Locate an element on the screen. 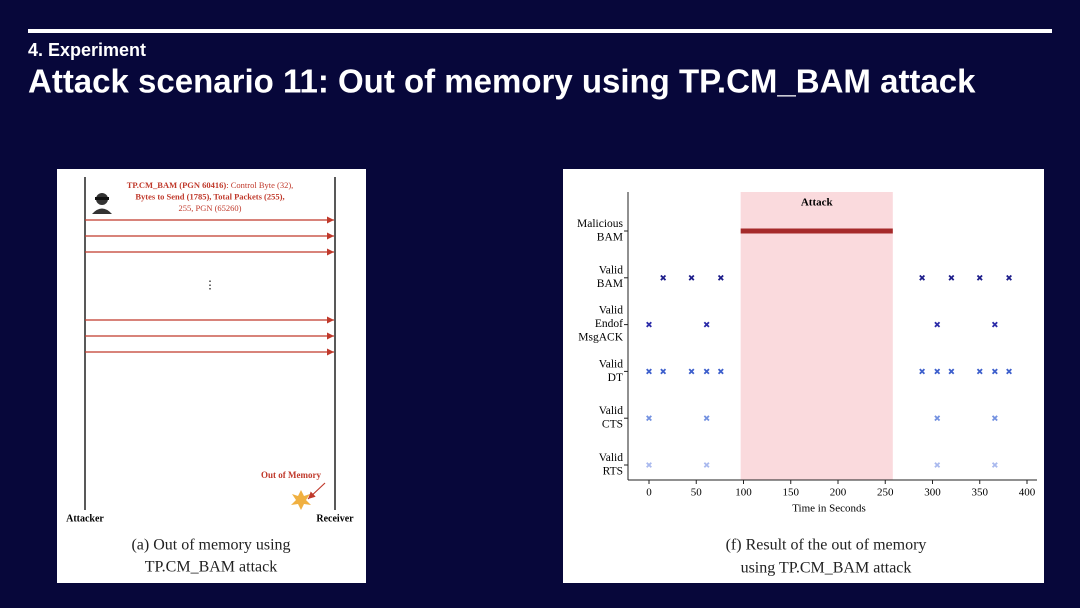  watermark: LVSecurity is located at coordinates (981, 564).